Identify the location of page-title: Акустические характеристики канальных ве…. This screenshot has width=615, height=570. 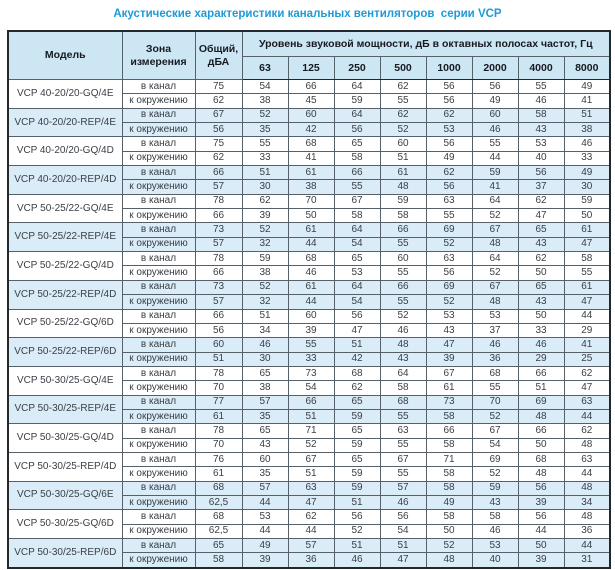
(307, 14).